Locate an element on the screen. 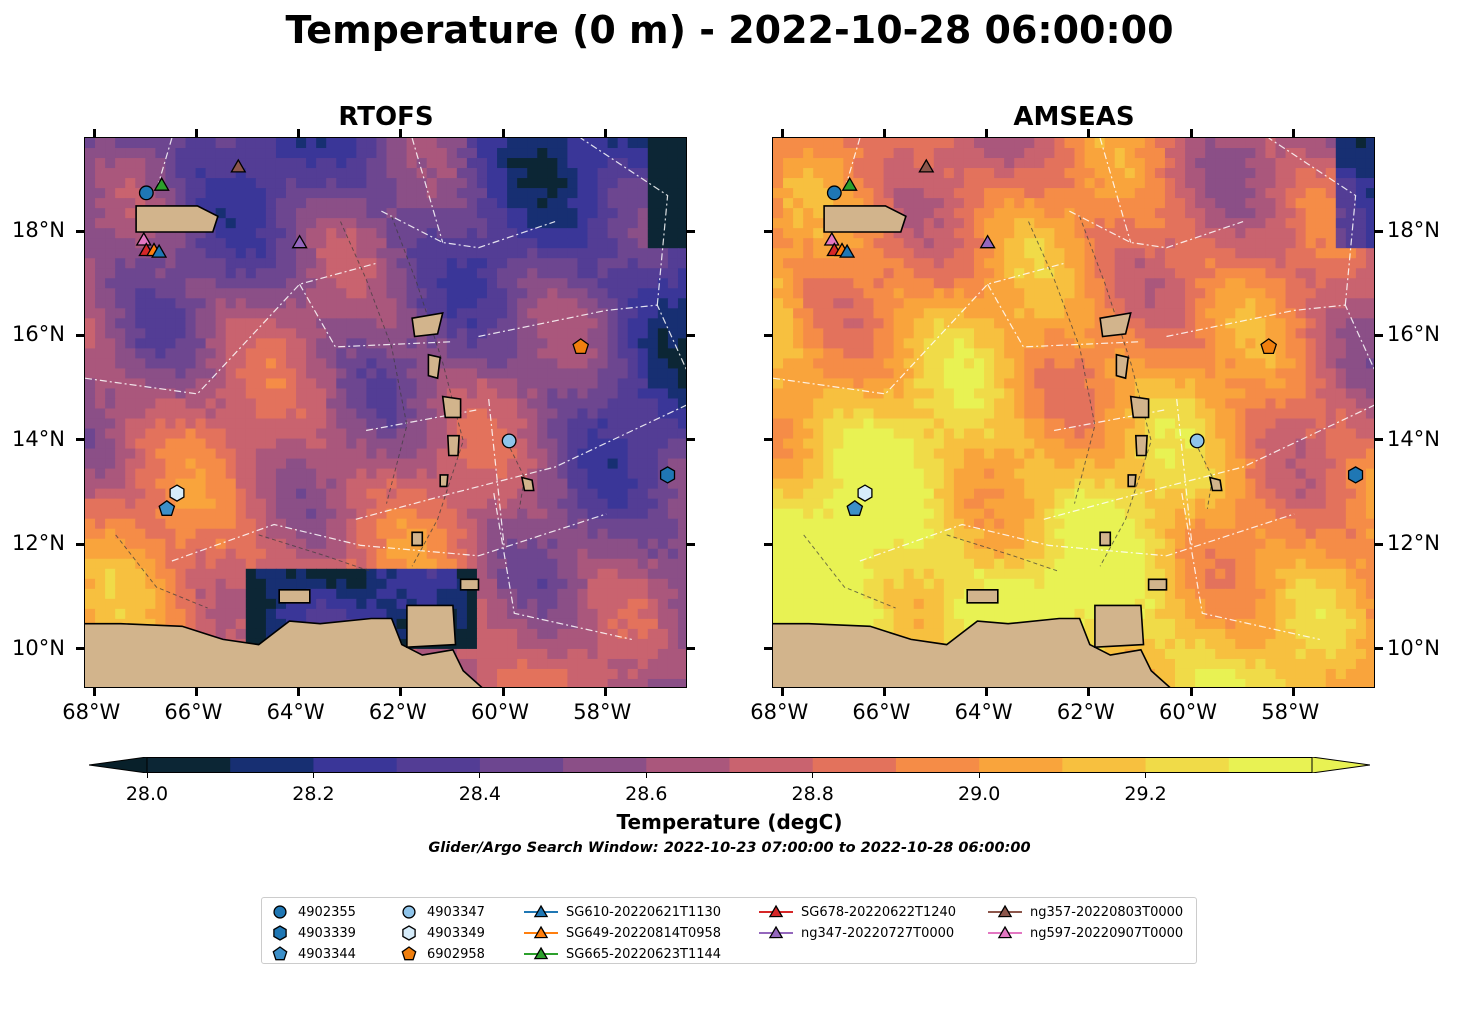 The image size is (1459, 1014). legend-item: 4903339 is located at coordinates (313, 933).